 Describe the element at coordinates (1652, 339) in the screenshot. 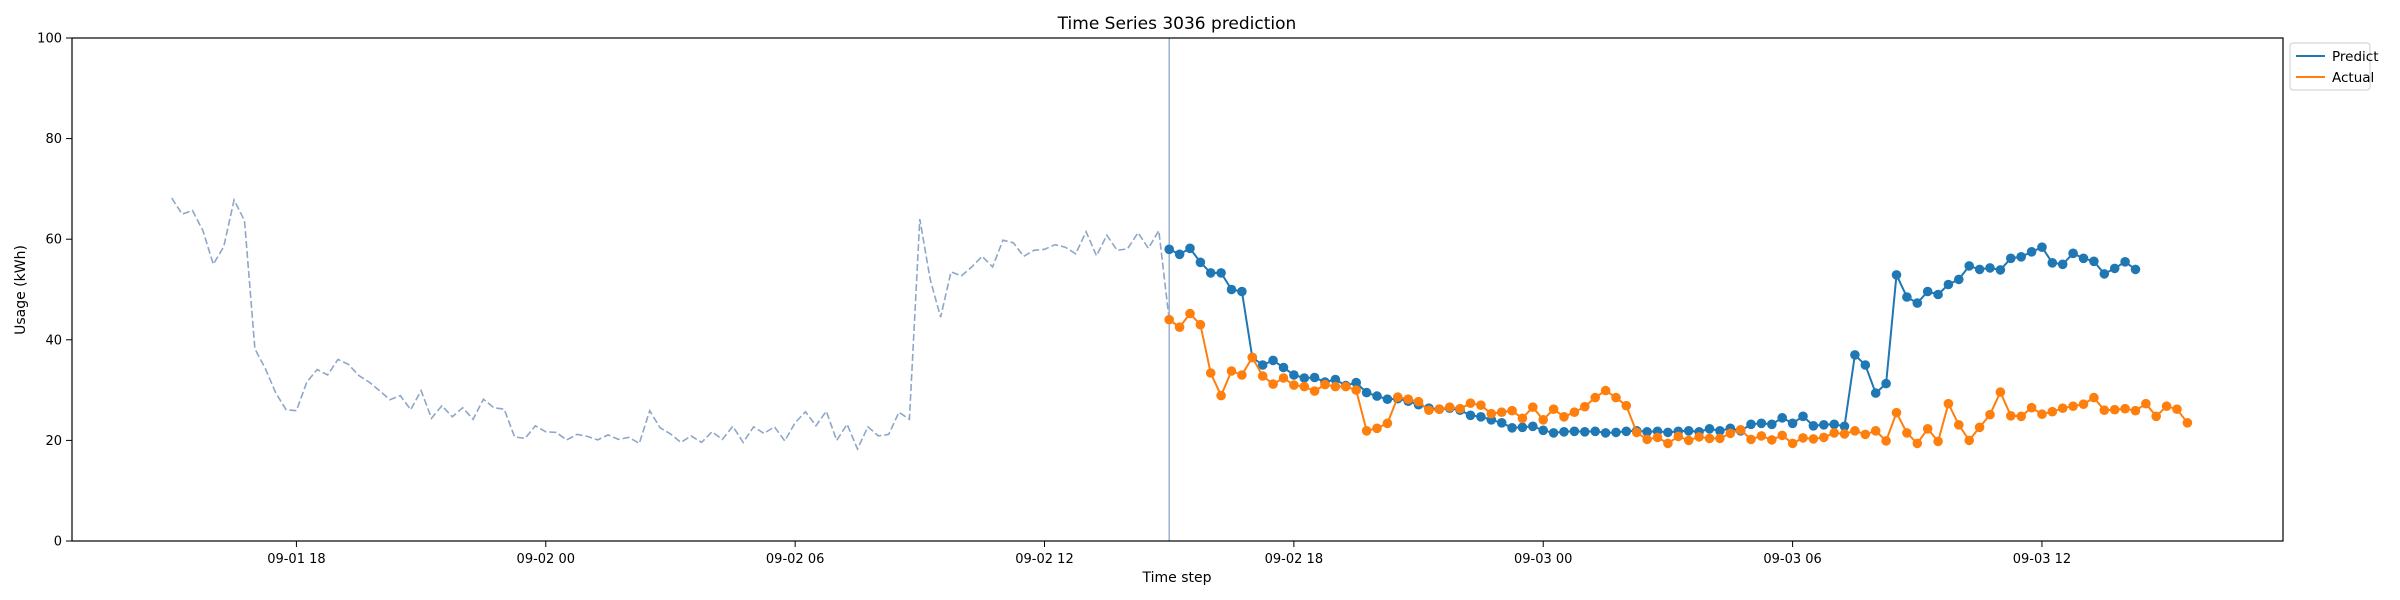

I see `series-line-predict` at that location.